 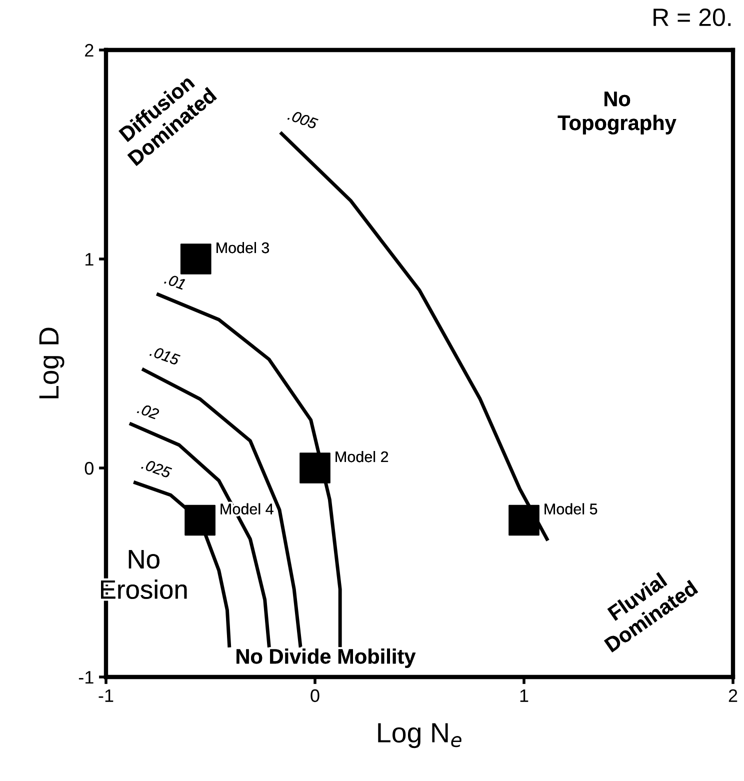 I want to click on x-axis-title: Log N$_{e}$, so click(x=420, y=735).